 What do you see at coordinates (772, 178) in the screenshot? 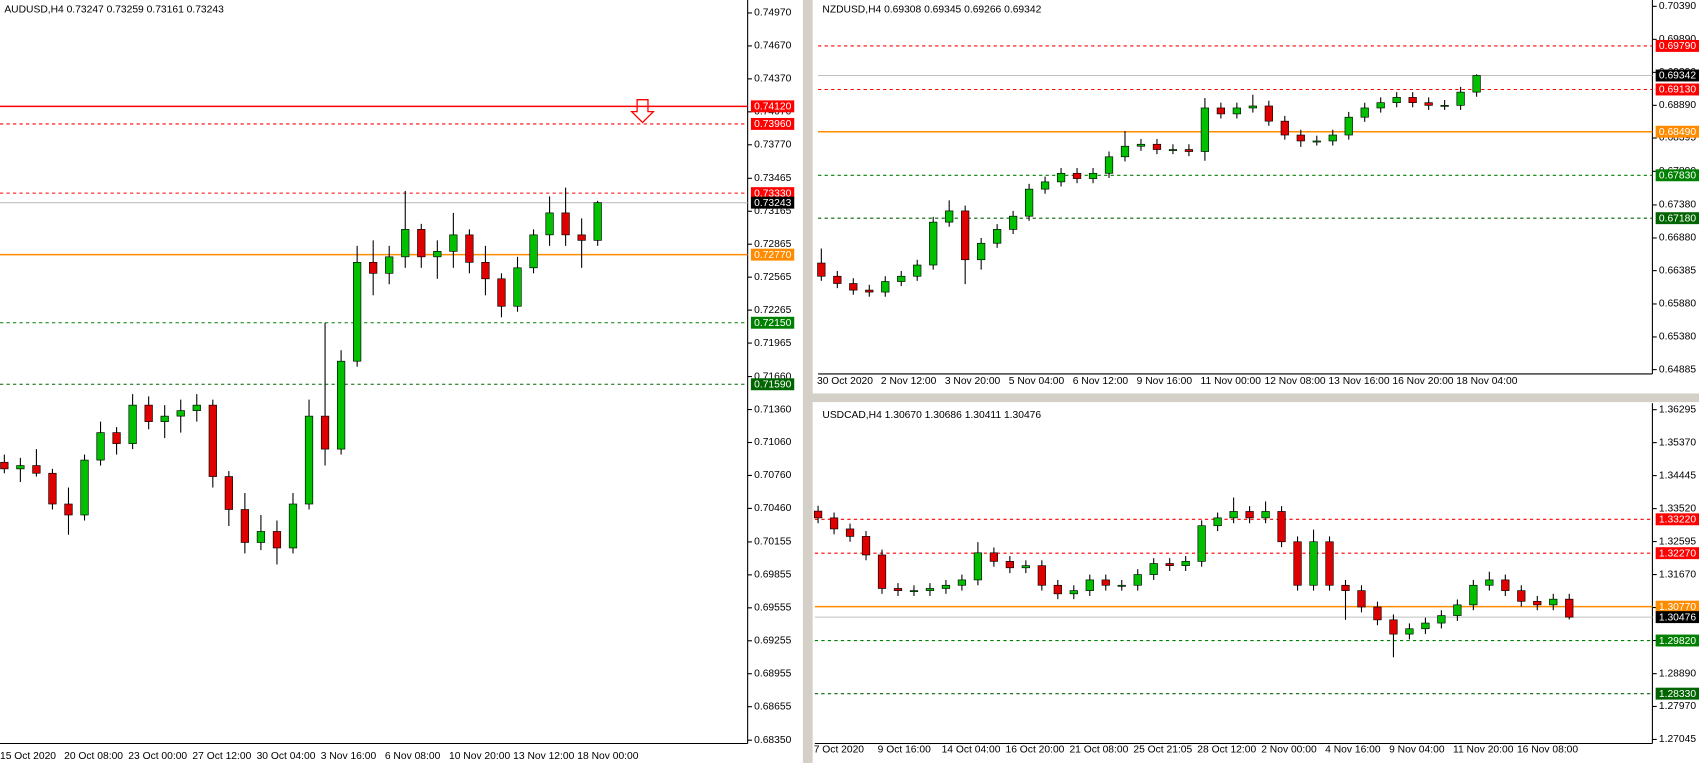
I see `y-tick-label: 0.73465` at bounding box center [772, 178].